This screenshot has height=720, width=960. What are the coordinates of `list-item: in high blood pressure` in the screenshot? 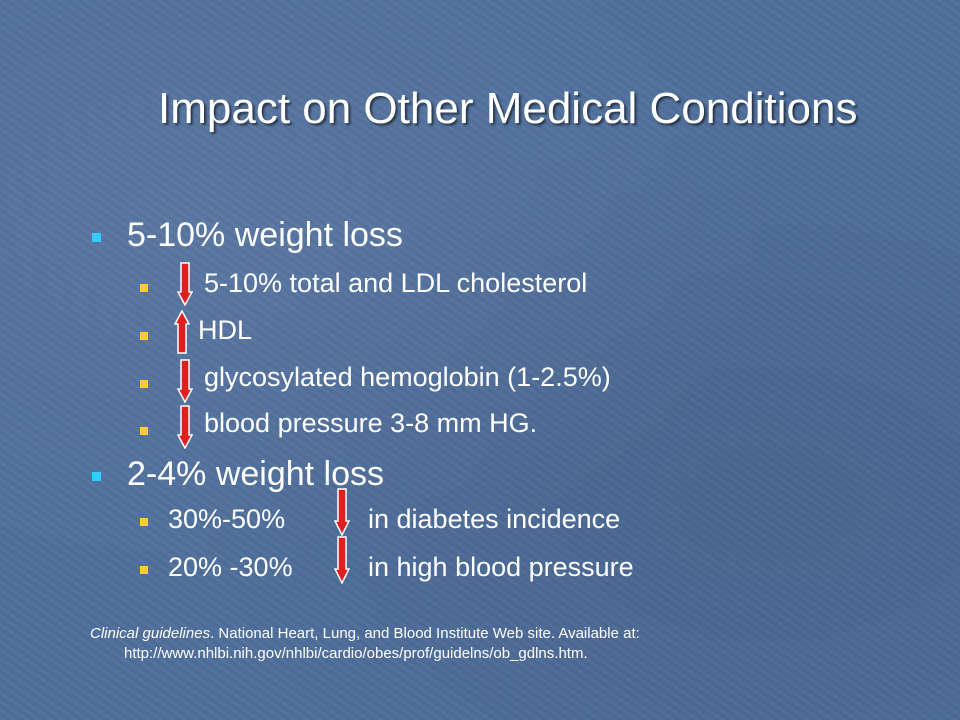 It's located at (501, 567).